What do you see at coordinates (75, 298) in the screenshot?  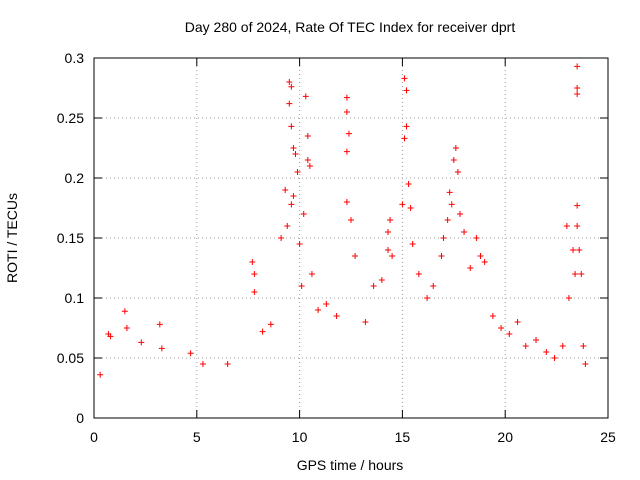 I see `y-tick-label: 0.1` at bounding box center [75, 298].